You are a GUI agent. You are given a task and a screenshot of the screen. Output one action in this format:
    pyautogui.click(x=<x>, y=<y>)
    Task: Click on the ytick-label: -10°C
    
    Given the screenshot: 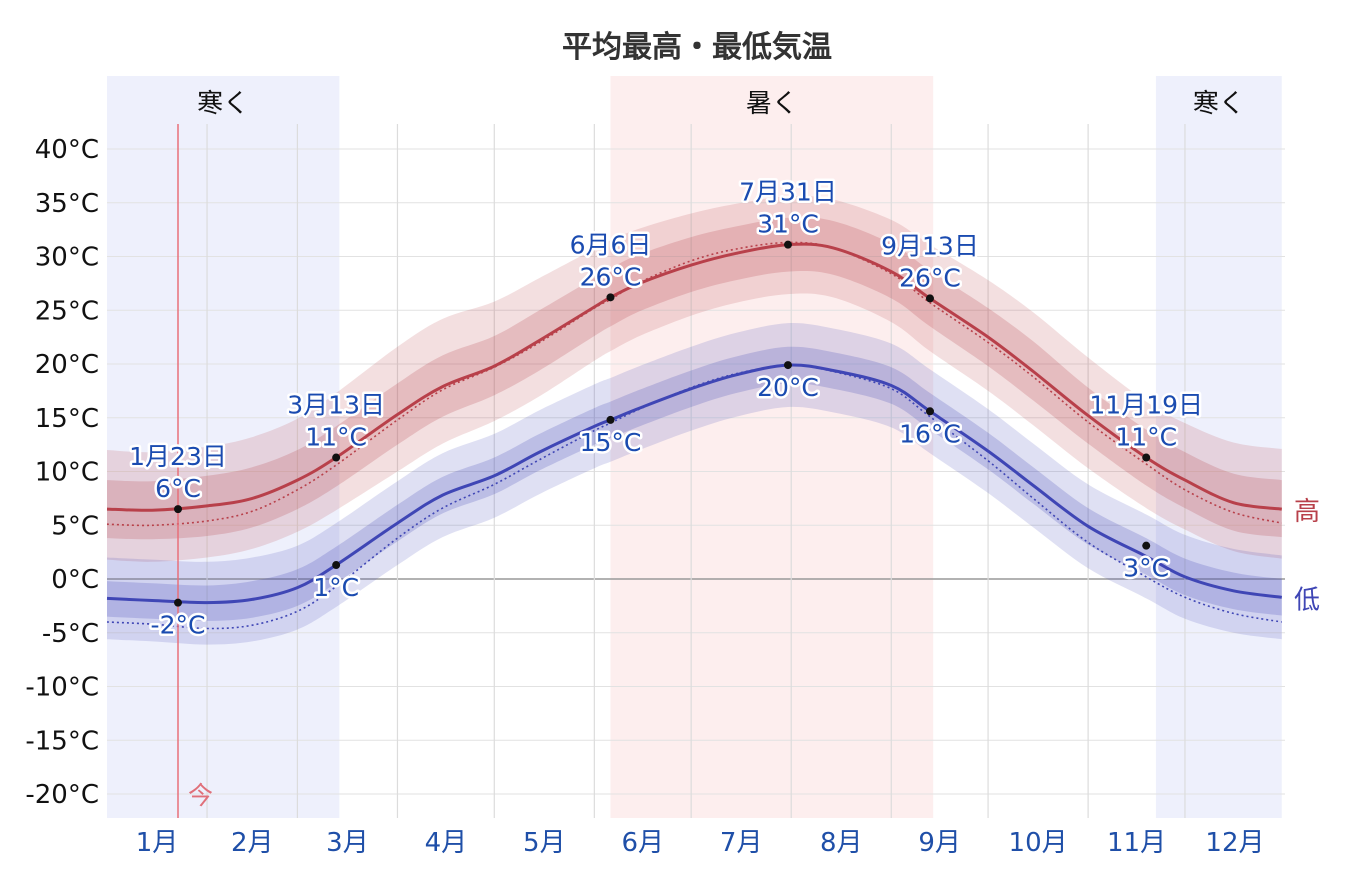 What is the action you would take?
    pyautogui.click(x=62, y=688)
    